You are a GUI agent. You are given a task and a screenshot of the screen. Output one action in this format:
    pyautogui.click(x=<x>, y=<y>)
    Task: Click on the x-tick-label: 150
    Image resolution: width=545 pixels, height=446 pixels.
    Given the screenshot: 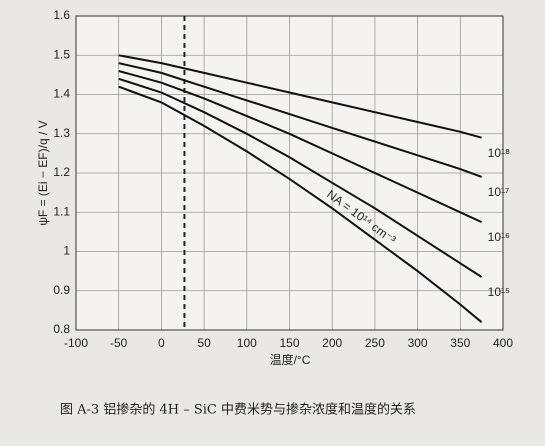 What is the action you would take?
    pyautogui.click(x=289, y=343)
    